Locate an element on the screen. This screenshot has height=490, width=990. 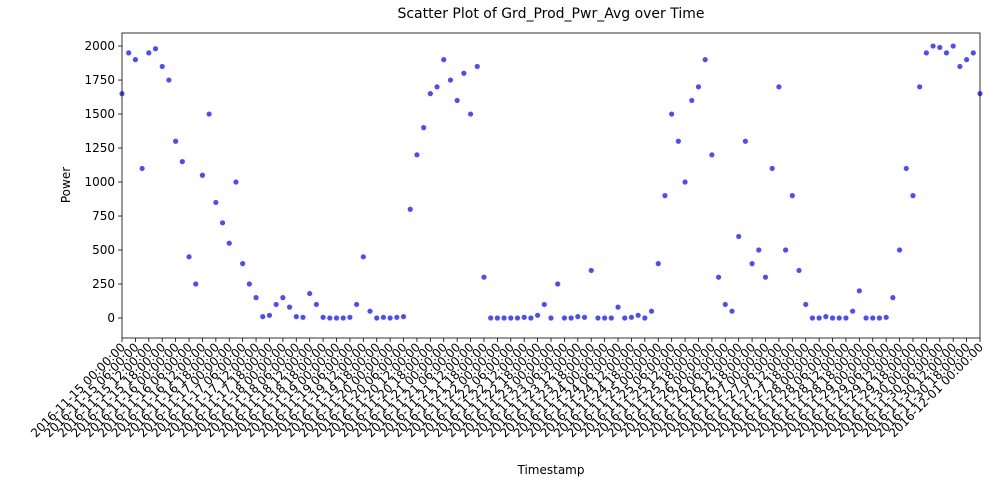
y-tick-label: 250 is located at coordinates (103, 284).